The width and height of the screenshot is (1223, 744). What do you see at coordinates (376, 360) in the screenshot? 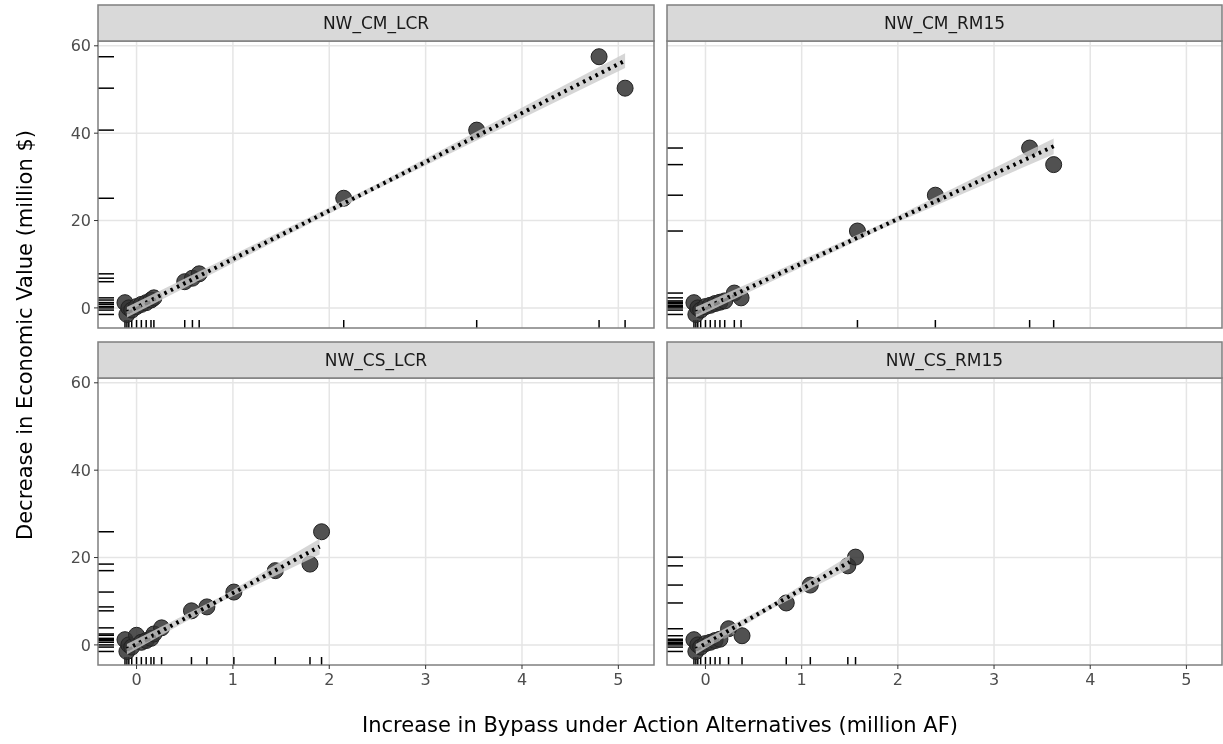
I see `chart-title: NW_CS_LCR` at bounding box center [376, 360].